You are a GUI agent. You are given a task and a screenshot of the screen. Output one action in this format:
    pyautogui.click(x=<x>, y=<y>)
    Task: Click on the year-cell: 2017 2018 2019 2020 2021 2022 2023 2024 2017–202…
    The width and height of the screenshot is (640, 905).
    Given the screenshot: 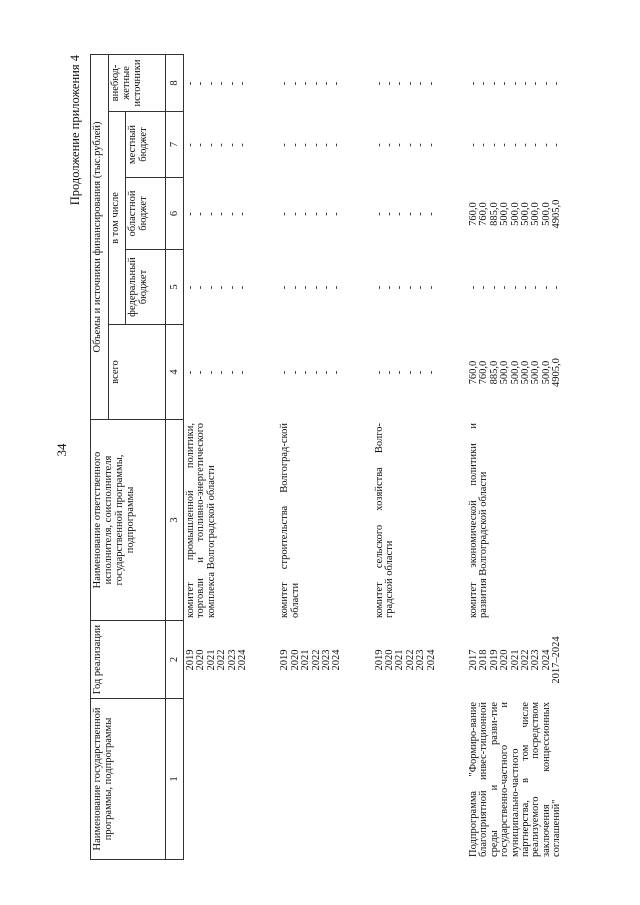 What is the action you would take?
    pyautogui.click(x=531, y=660)
    